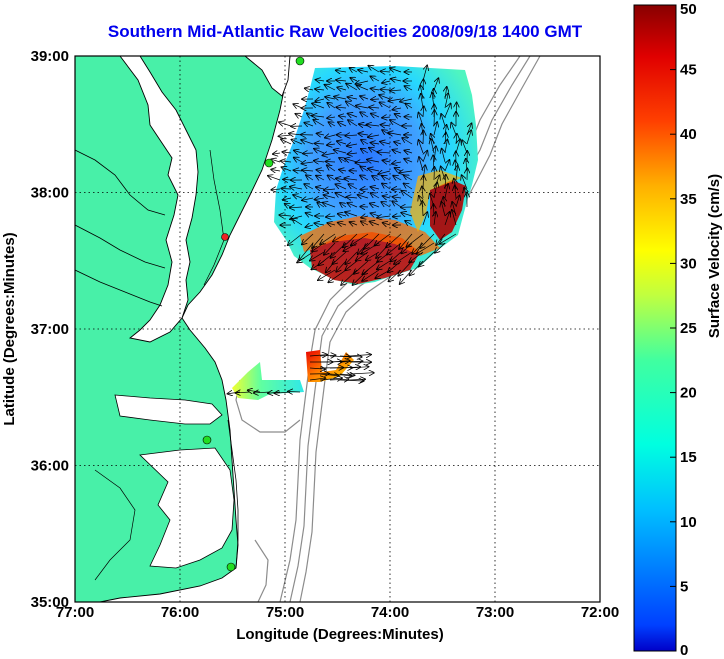  I want to click on stations, so click(253, 314).